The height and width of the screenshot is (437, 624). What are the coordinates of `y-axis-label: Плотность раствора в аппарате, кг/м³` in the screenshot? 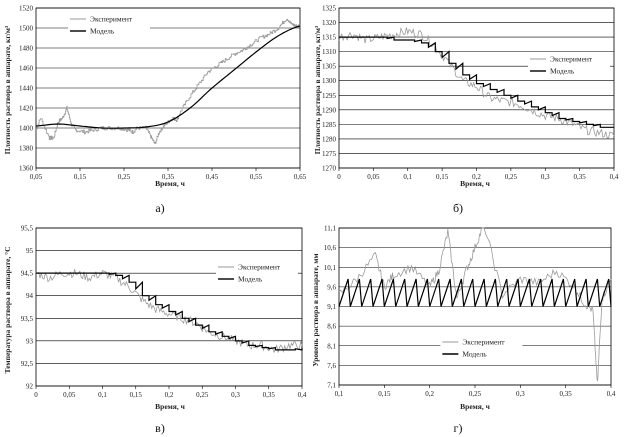 It's located at (7, 89).